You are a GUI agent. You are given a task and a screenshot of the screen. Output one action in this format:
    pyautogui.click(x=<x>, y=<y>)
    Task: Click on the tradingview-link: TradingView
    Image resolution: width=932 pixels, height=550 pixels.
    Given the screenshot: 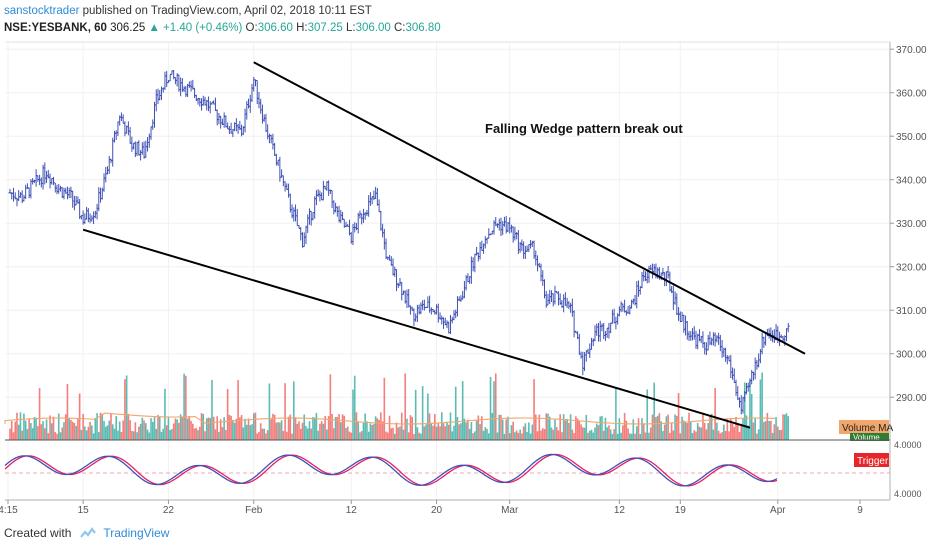 What is the action you would take?
    pyautogui.click(x=136, y=533)
    